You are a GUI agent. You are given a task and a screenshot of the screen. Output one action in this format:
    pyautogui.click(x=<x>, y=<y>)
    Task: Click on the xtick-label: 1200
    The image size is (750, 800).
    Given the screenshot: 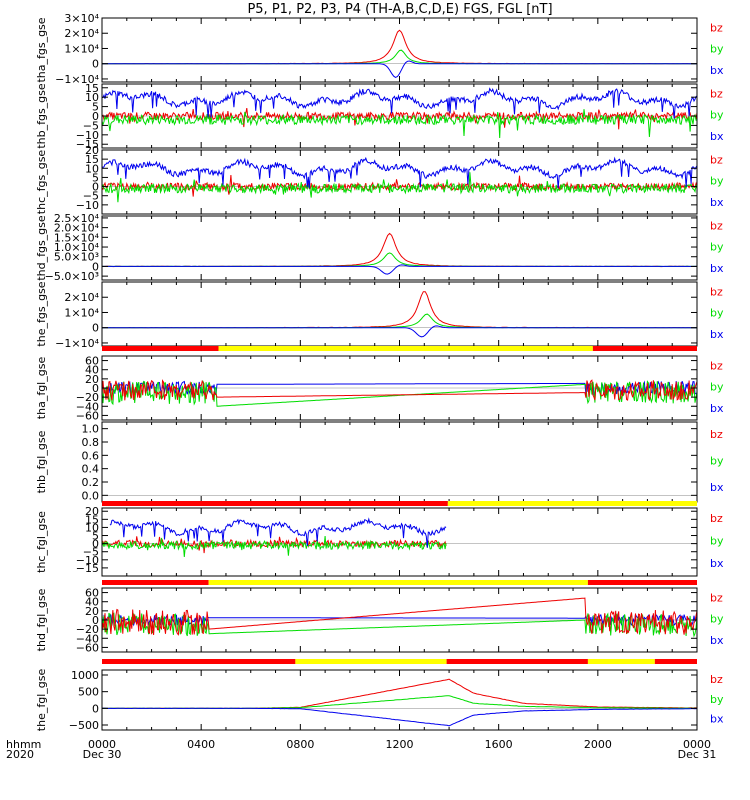 What is the action you would take?
    pyautogui.click(x=400, y=744)
    